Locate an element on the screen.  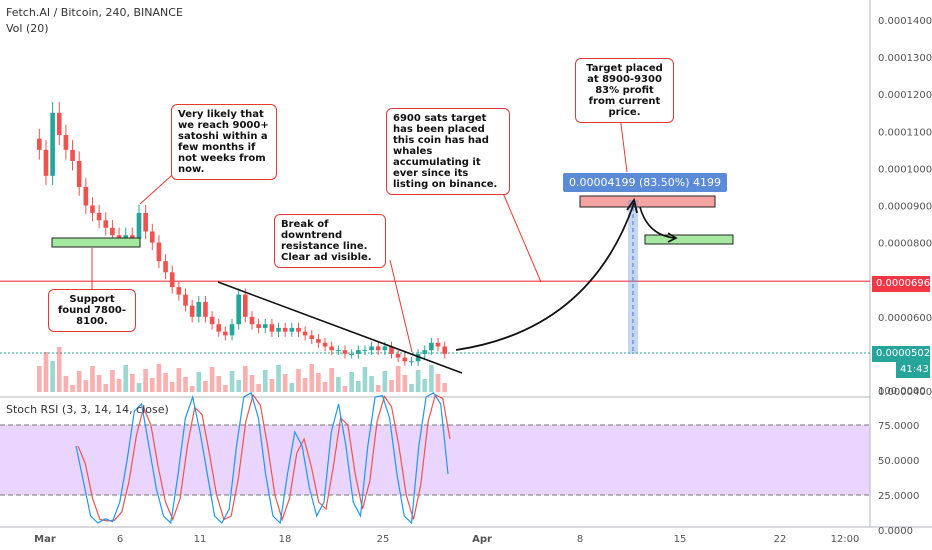
last-price-tag: 0.00005024 is located at coordinates (902, 354).